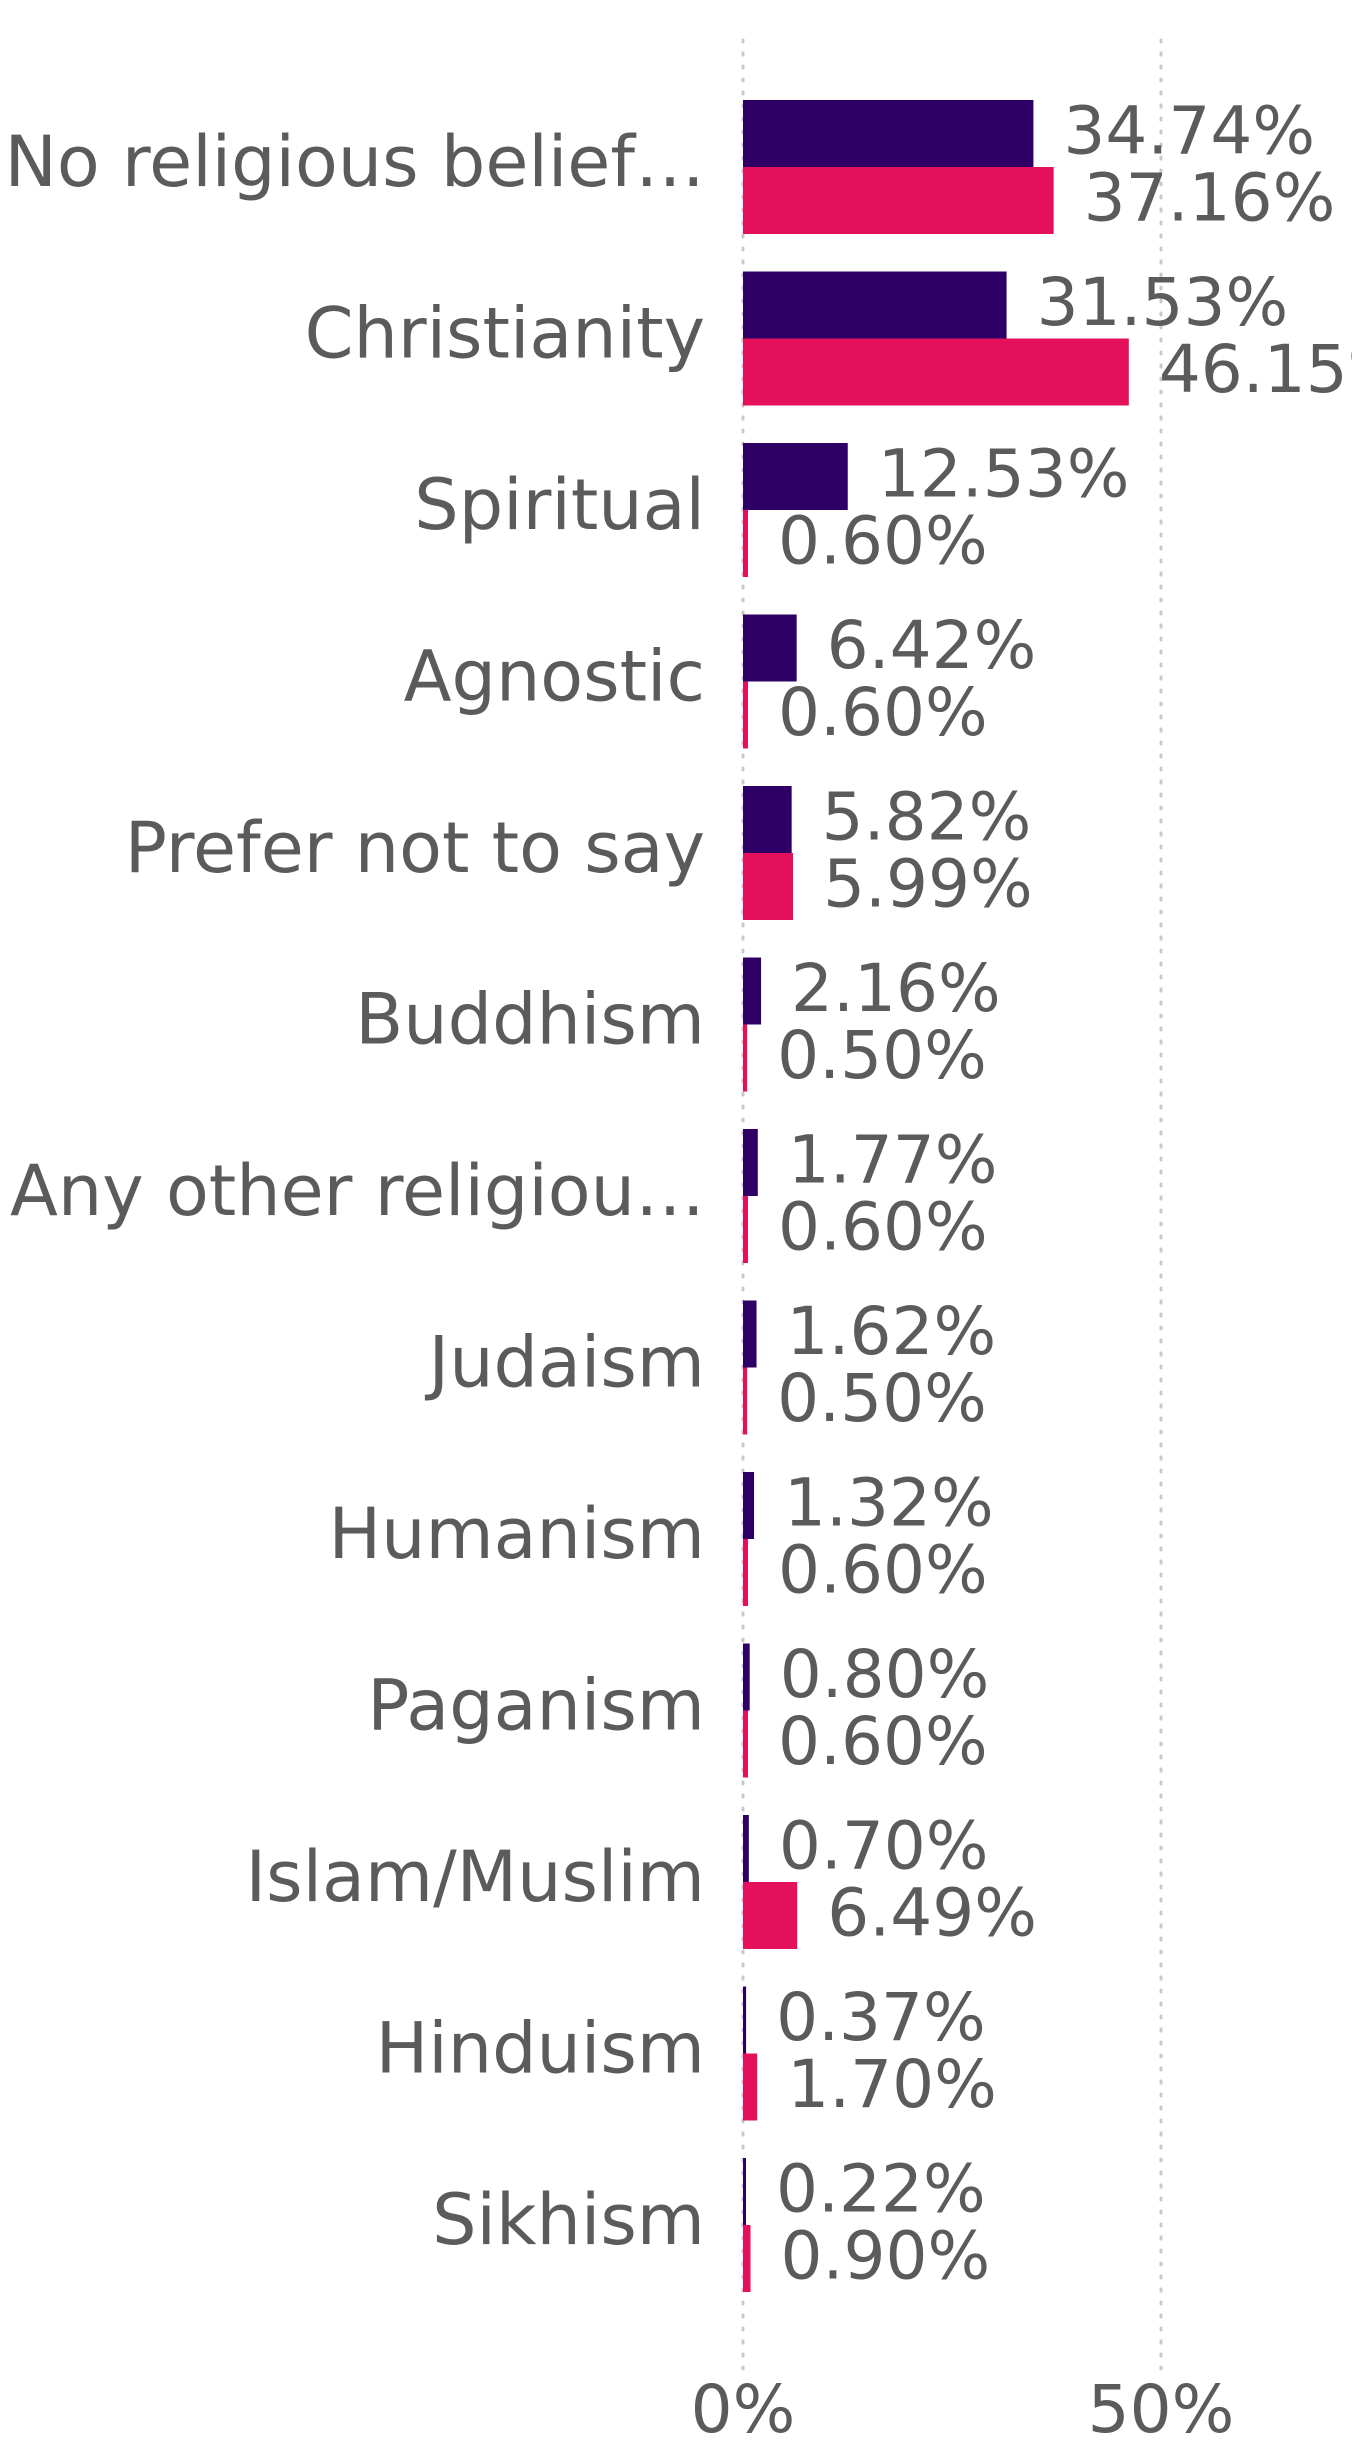 This screenshot has height=2445, width=1352. I want to click on value-label-series-1: 2.16%, so click(896, 988).